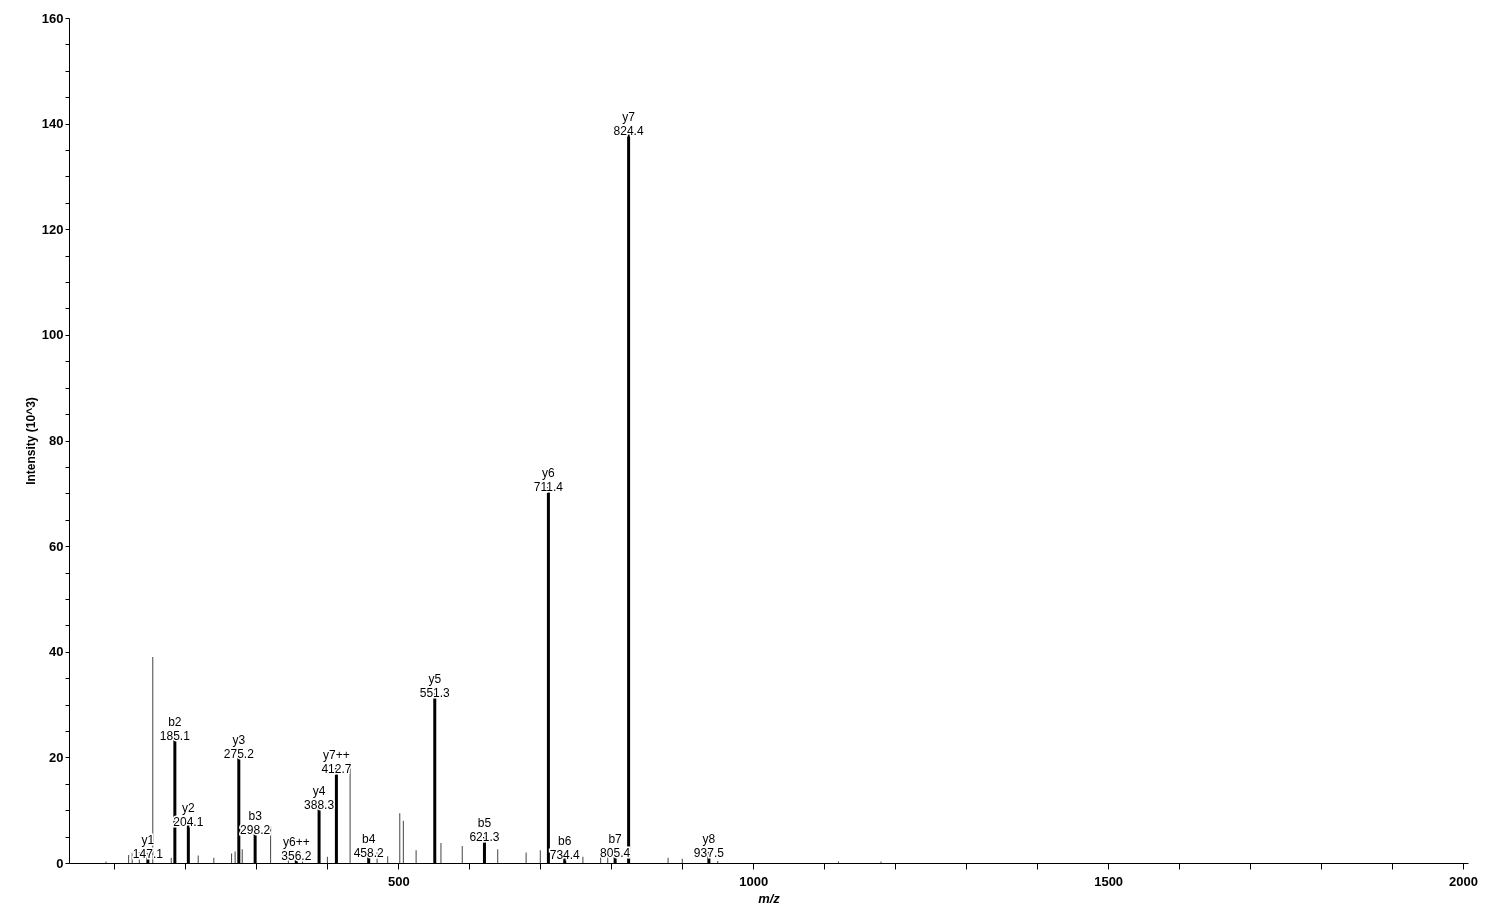 The height and width of the screenshot is (920, 1487). I want to click on y-tick-label: 0, so click(60, 863).